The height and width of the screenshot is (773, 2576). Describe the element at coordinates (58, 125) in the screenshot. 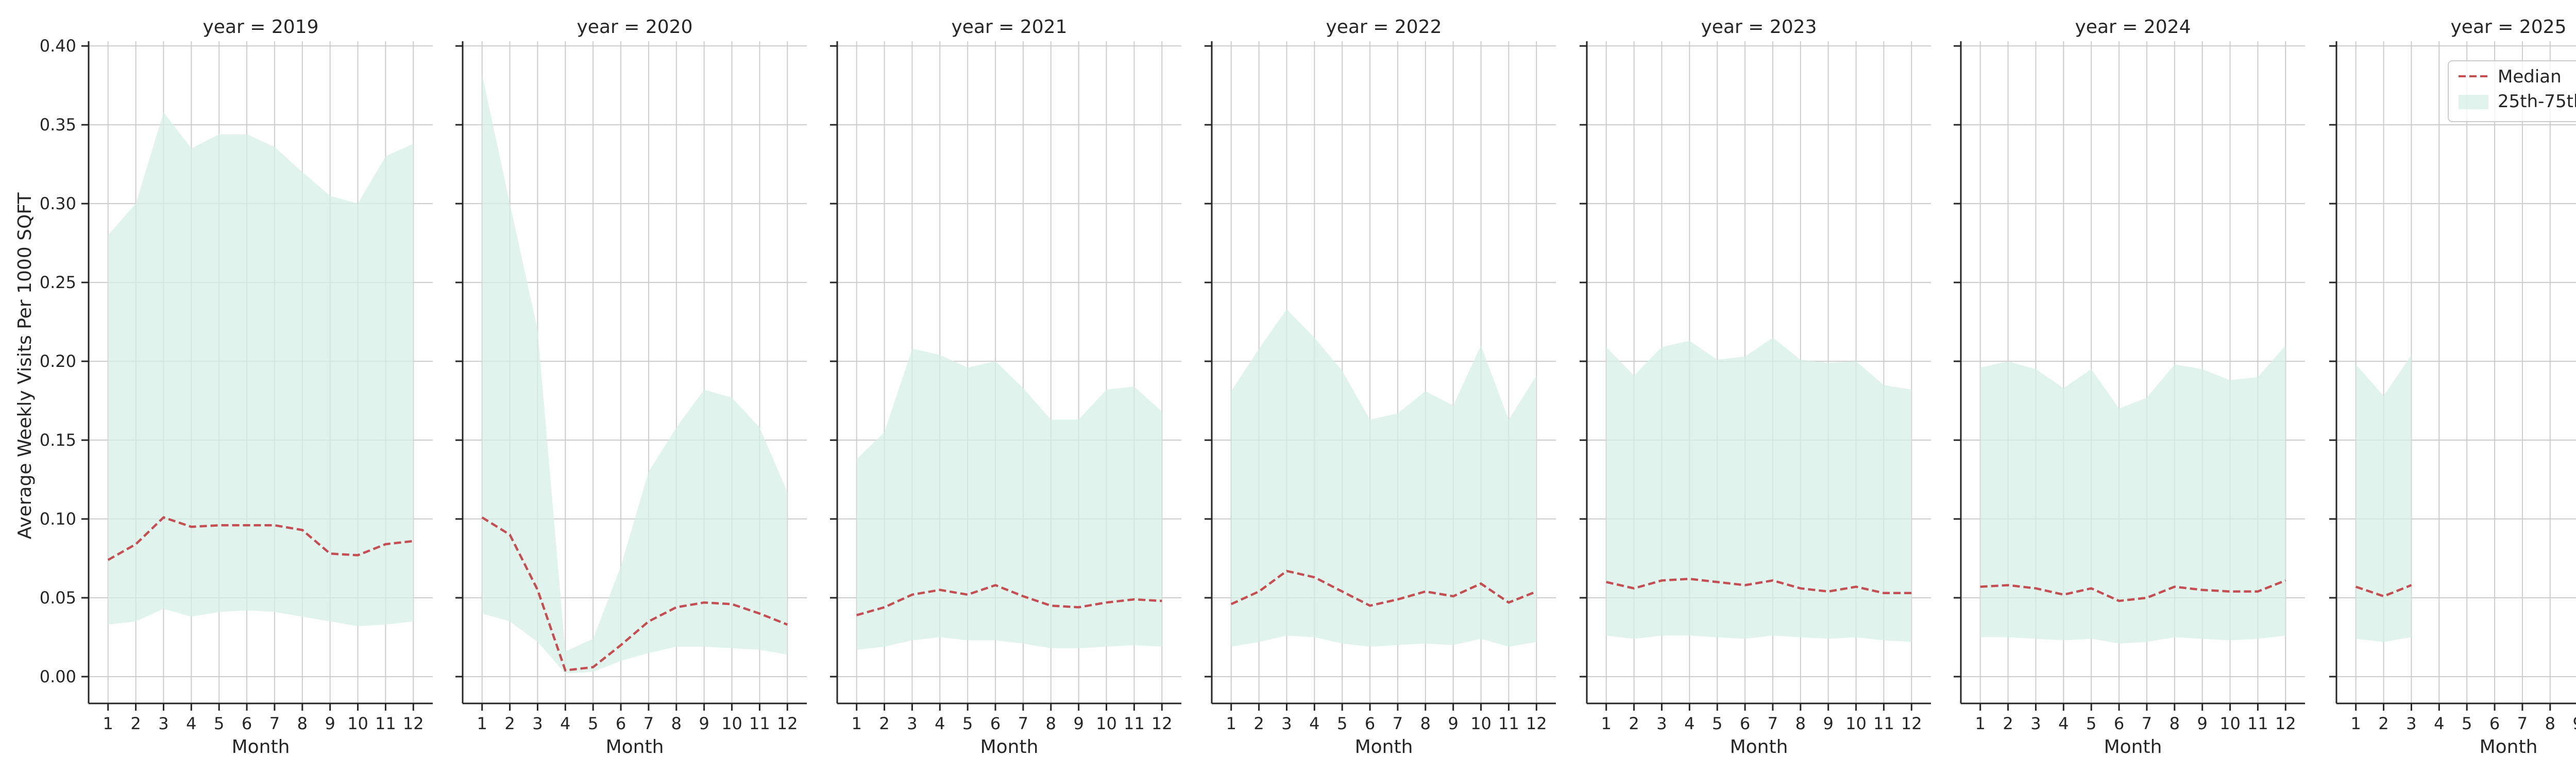

I see `y-tick-label: 0.35` at that location.